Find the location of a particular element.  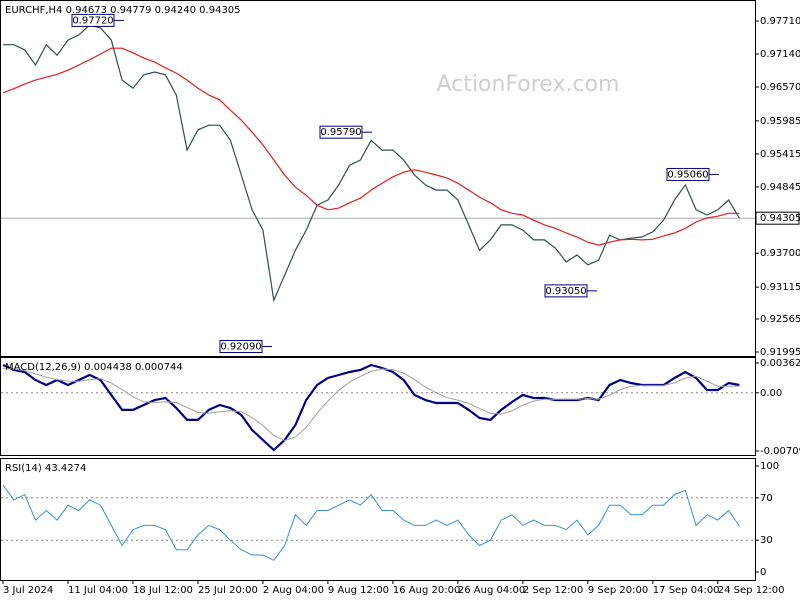

last-price-box is located at coordinates (777, 218).